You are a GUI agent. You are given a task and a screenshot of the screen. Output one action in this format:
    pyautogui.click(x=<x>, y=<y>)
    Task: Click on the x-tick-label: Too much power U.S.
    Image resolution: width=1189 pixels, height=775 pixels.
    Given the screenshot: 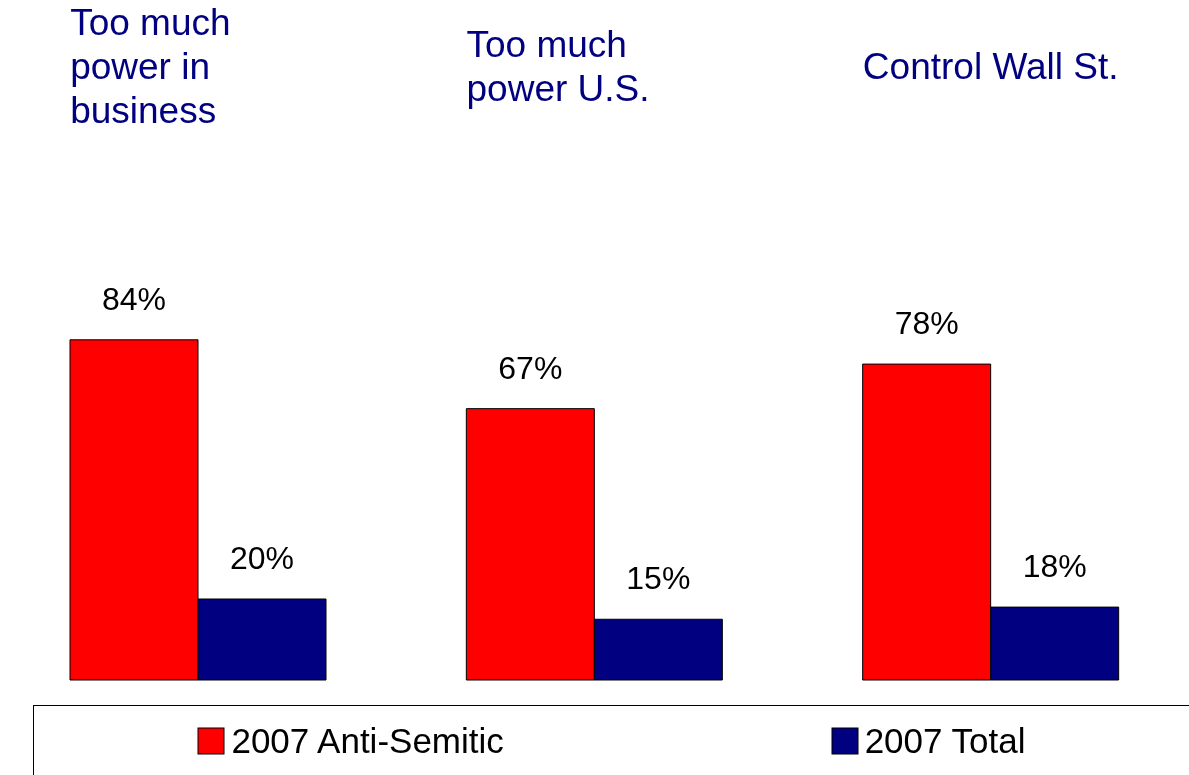 What is the action you would take?
    pyautogui.click(x=558, y=66)
    